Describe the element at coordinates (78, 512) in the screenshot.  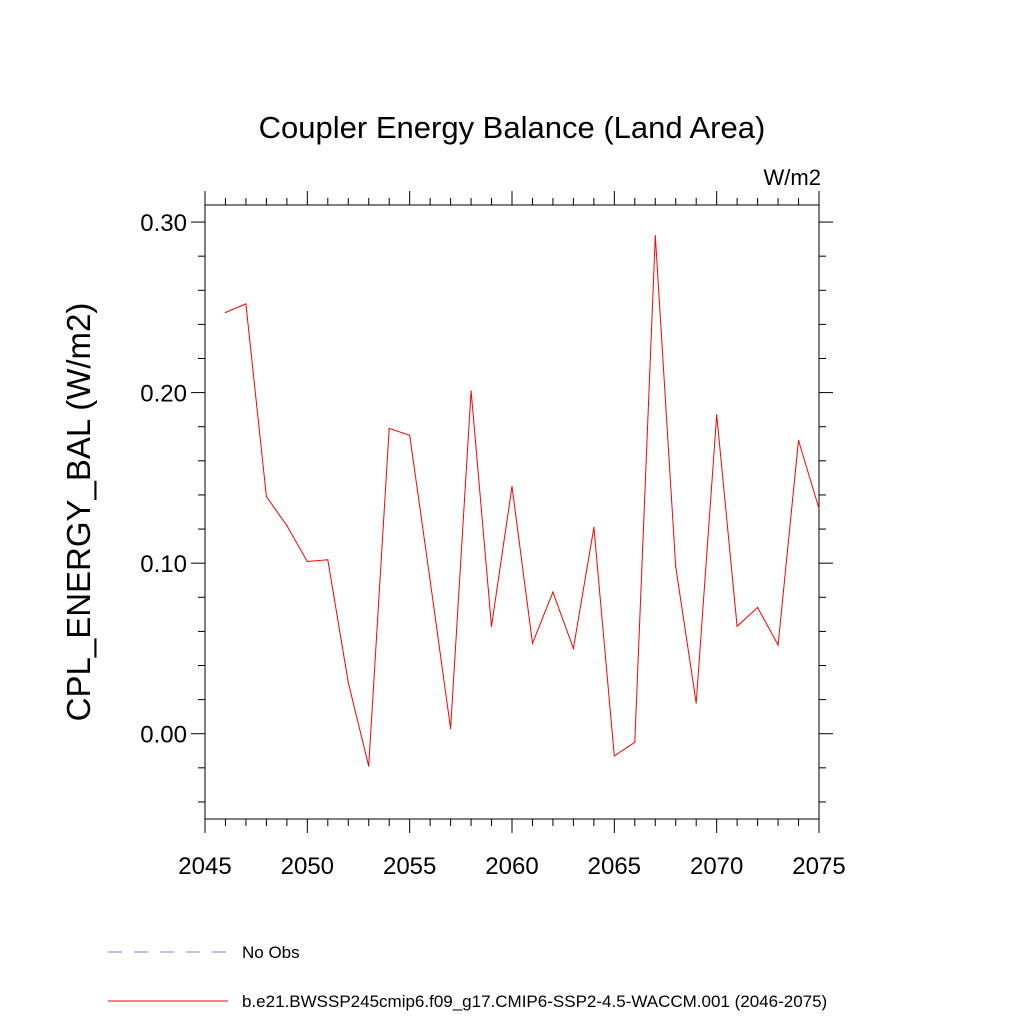
I see `y-axis-title: CPL_ENERGY_BAL (W/m2)` at that location.